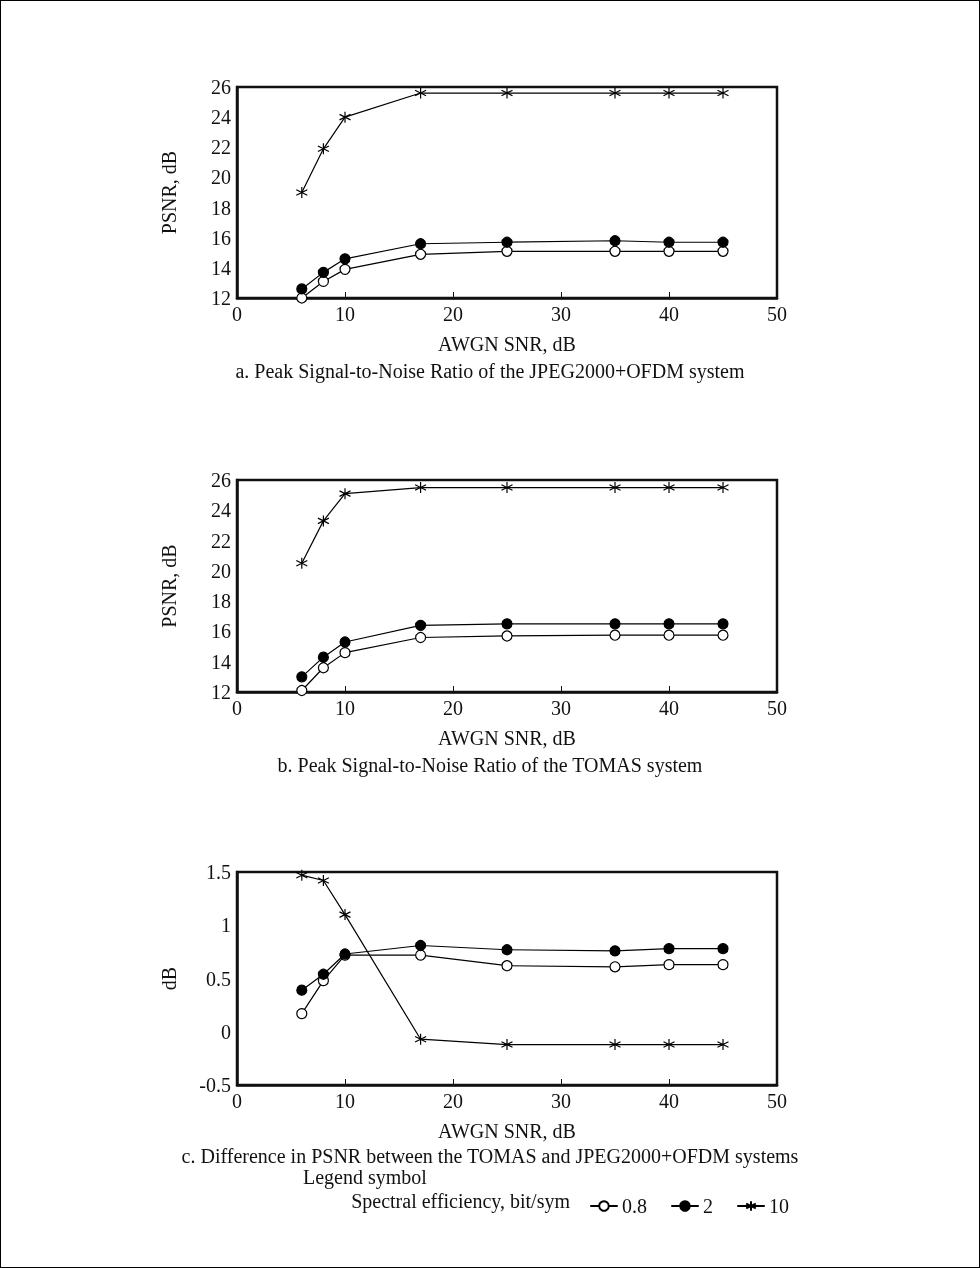 This screenshot has width=980, height=1268. Describe the element at coordinates (461, 1201) in the screenshot. I see `legend-title: Spectral efficiency, bit/sym` at that location.